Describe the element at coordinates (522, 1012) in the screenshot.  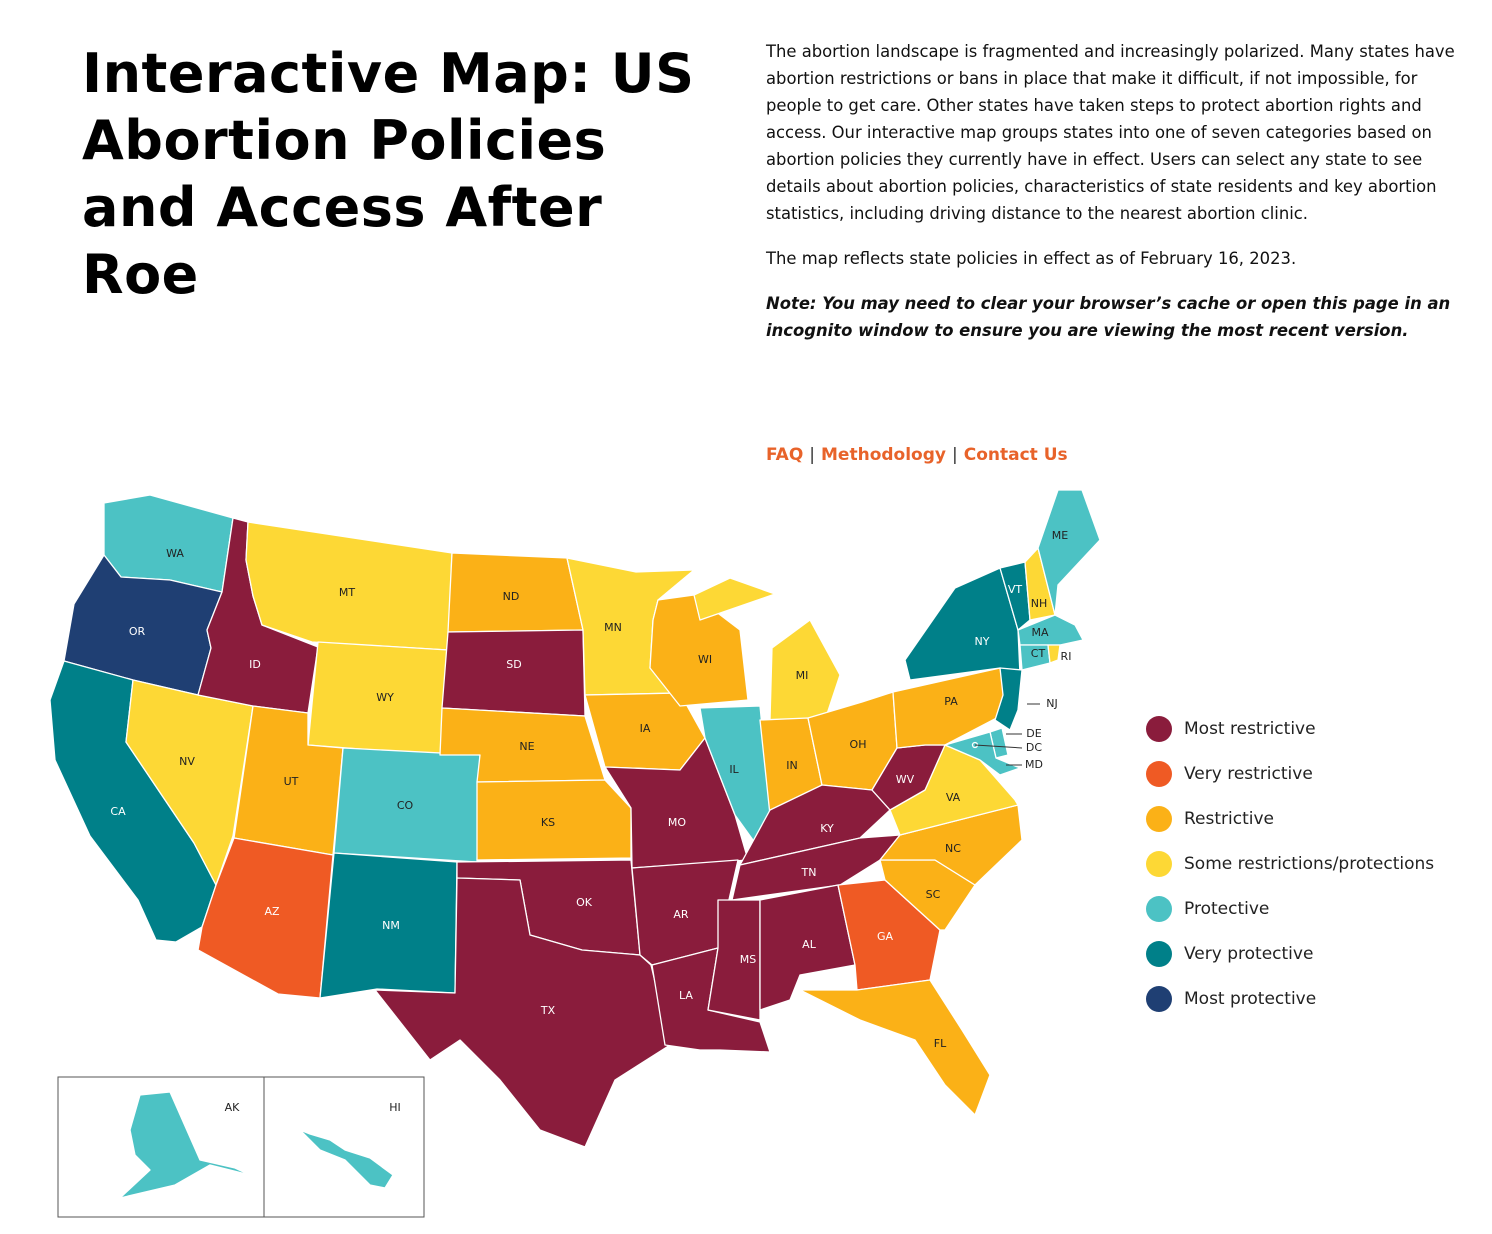
I see `state-tx` at that location.